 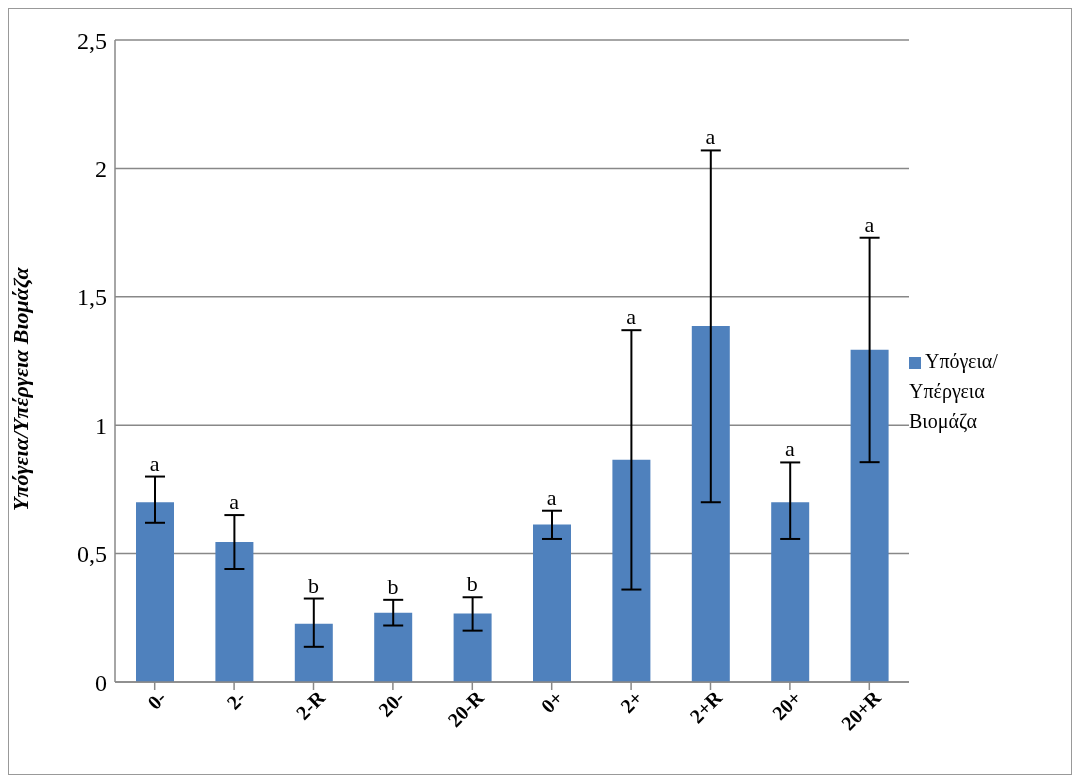 I want to click on x-tick-label: 2-, so click(x=236, y=700).